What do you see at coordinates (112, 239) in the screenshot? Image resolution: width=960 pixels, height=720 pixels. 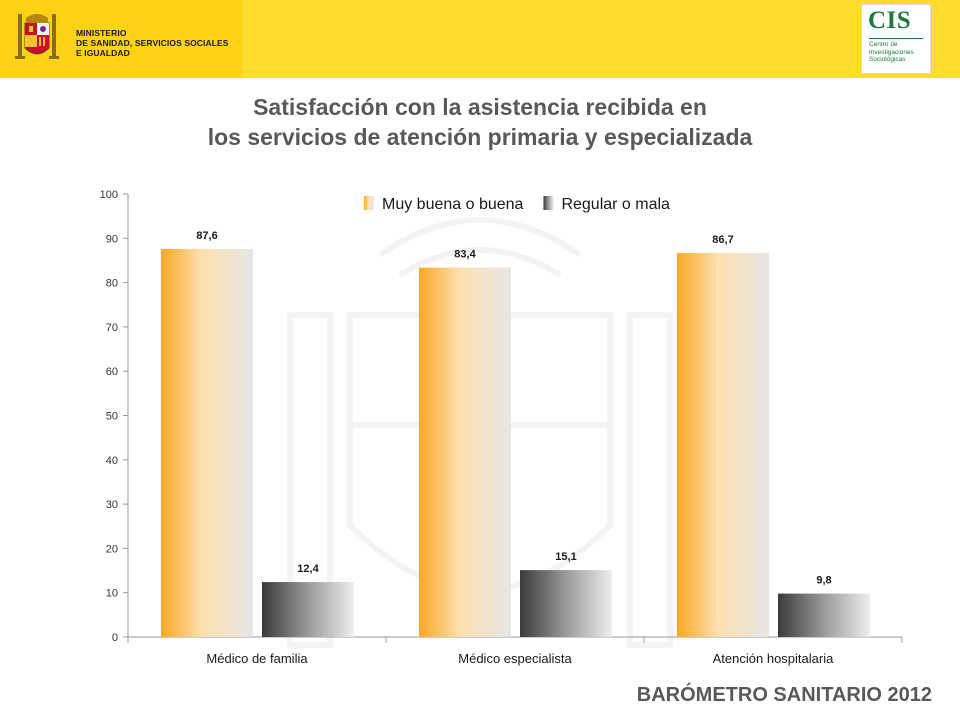 I see `y-tick-label: 90` at bounding box center [112, 239].